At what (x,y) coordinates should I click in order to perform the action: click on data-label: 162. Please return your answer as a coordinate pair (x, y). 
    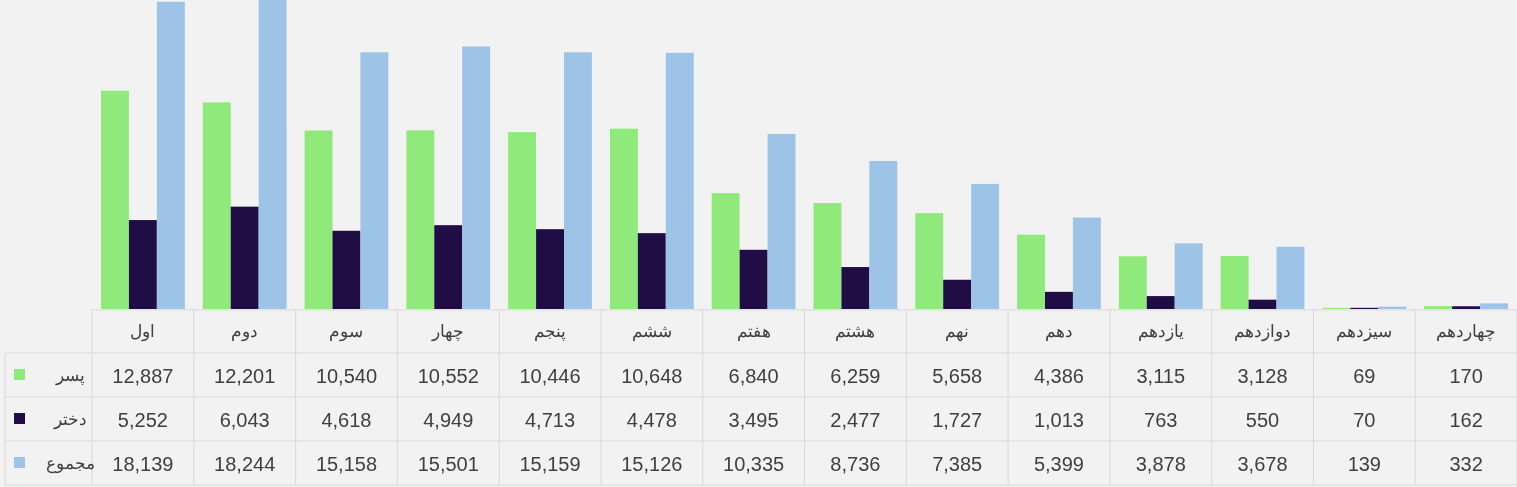
    Looking at the image, I should click on (1466, 420).